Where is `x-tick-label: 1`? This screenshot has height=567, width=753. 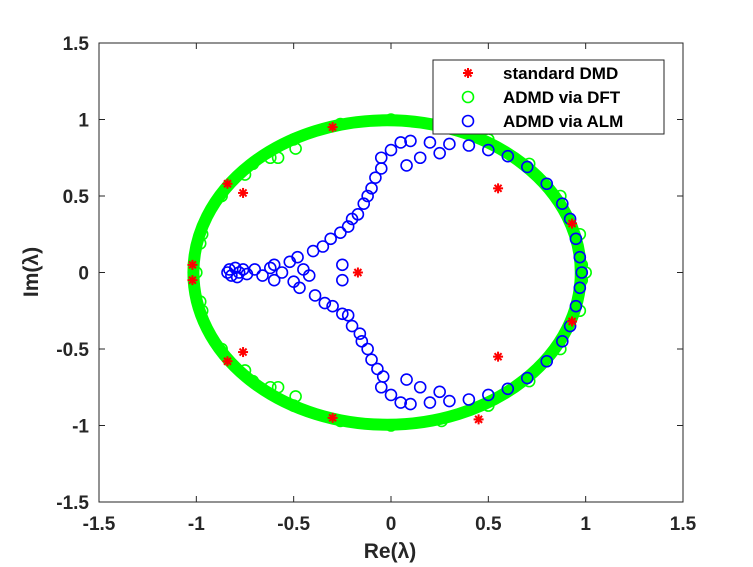 x-tick-label: 1 is located at coordinates (585, 524).